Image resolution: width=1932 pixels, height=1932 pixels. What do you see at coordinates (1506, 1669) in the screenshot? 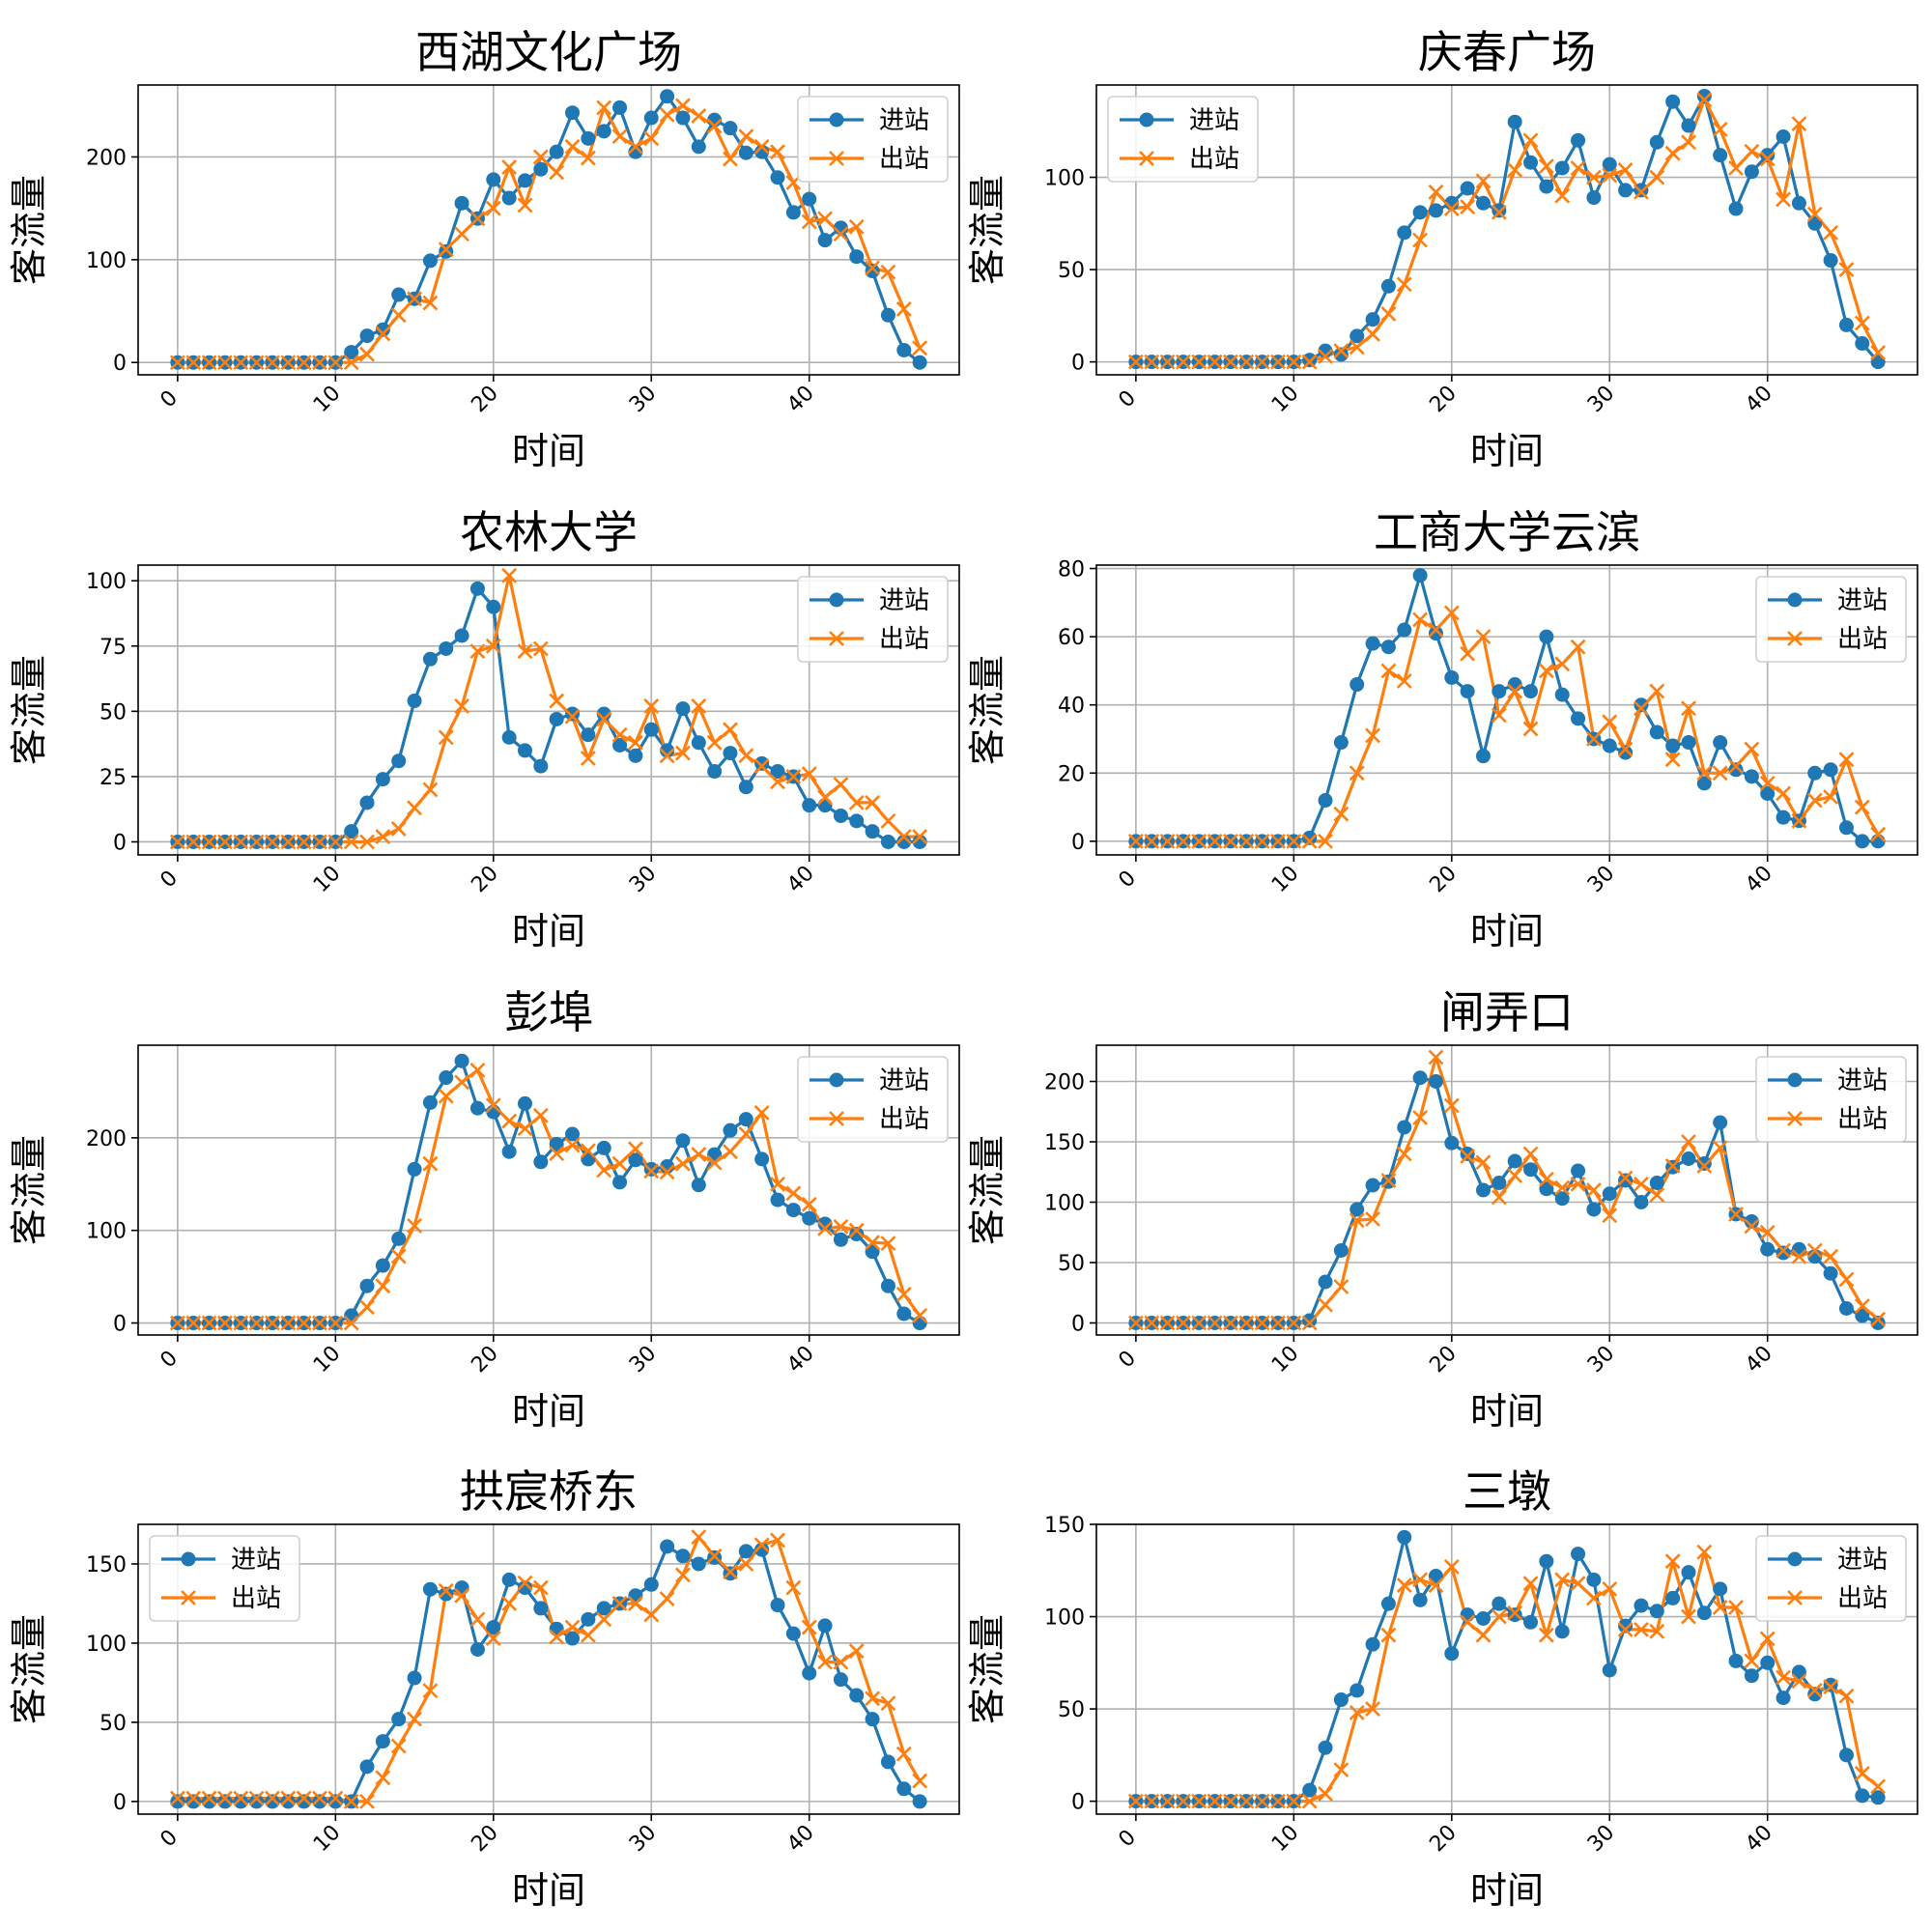
I see `axes-frame` at bounding box center [1506, 1669].